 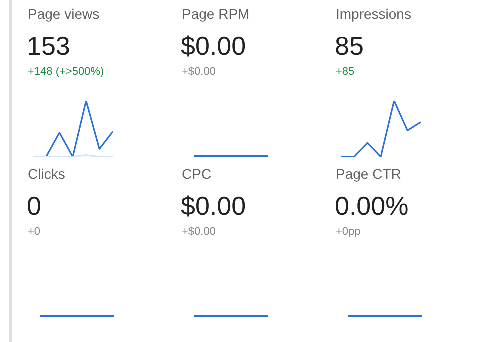 I want to click on text: 0.00%, so click(x=372, y=206).